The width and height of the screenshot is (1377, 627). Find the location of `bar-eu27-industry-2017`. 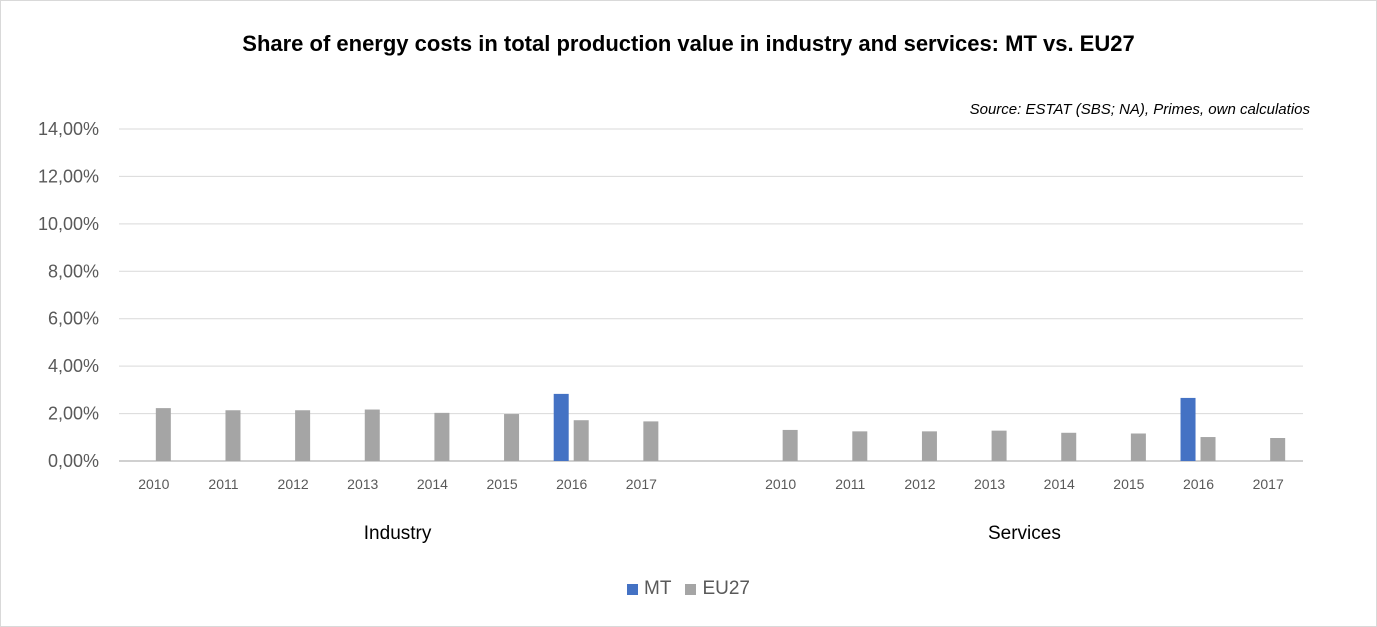

bar-eu27-industry-2017 is located at coordinates (651, 441).